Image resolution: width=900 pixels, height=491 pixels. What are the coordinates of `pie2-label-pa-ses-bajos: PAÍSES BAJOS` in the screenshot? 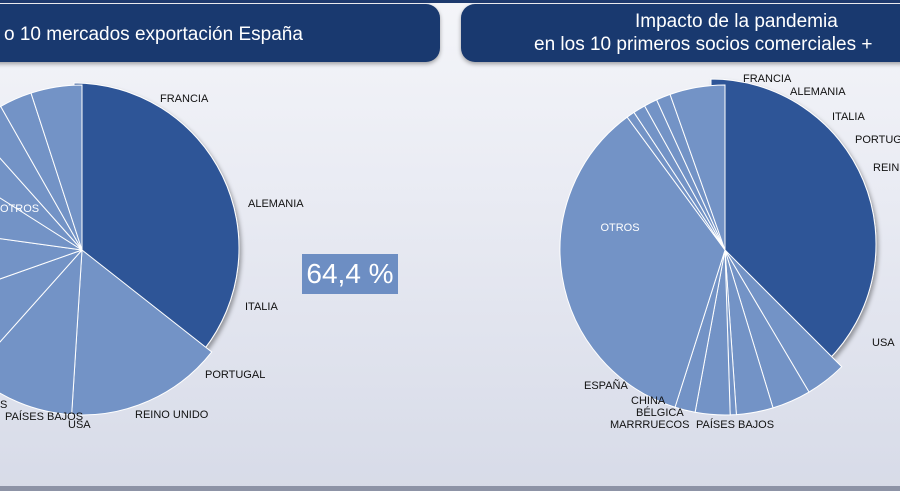 It's located at (735, 424).